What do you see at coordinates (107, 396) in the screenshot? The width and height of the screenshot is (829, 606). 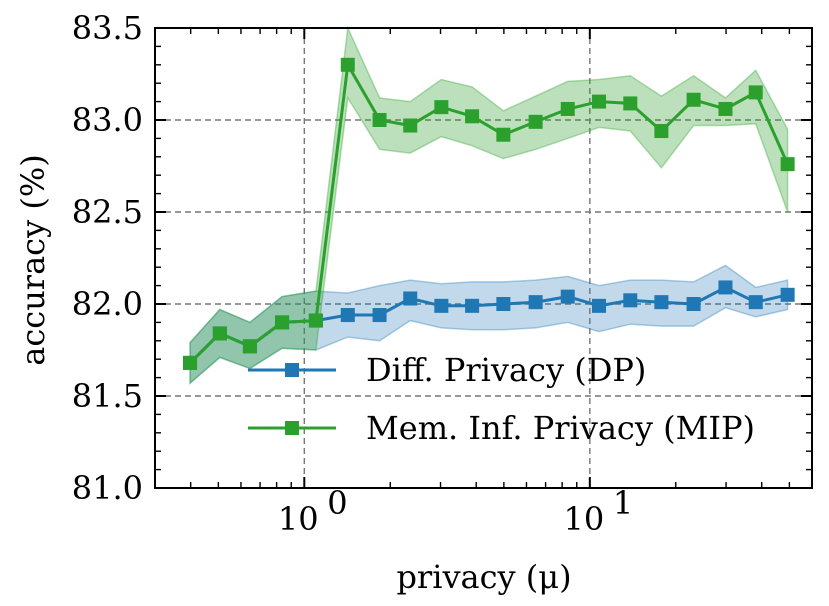 I see `y-tick-label: 81.5` at bounding box center [107, 396].